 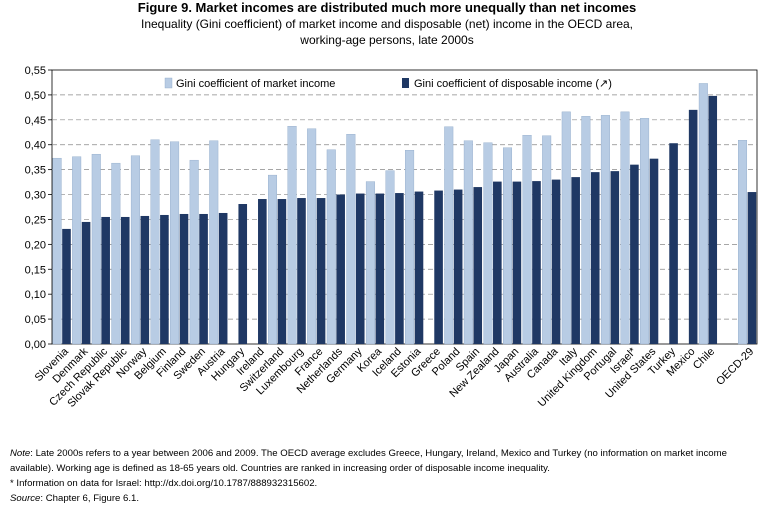 I want to click on legend-market-swatch, so click(x=168, y=83).